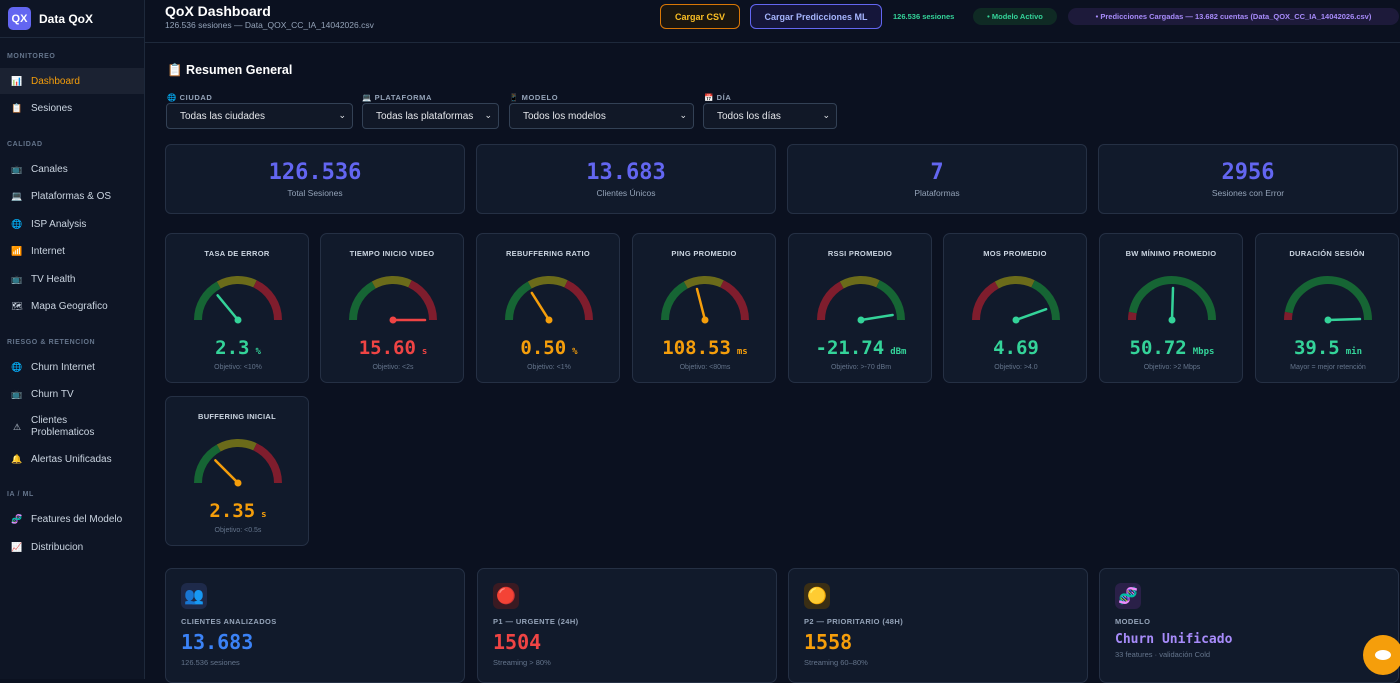  What do you see at coordinates (72, 394) in the screenshot?
I see `sidebar-item-churn-tv: 📺 Churn TV` at bounding box center [72, 394].